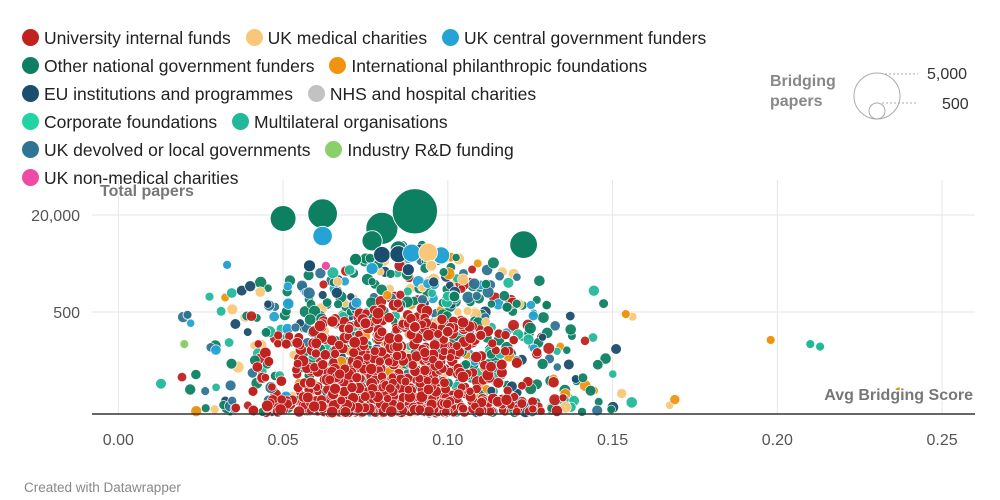 The image size is (1000, 500). I want to click on size-legend-large-label: 5,000, so click(947, 74).